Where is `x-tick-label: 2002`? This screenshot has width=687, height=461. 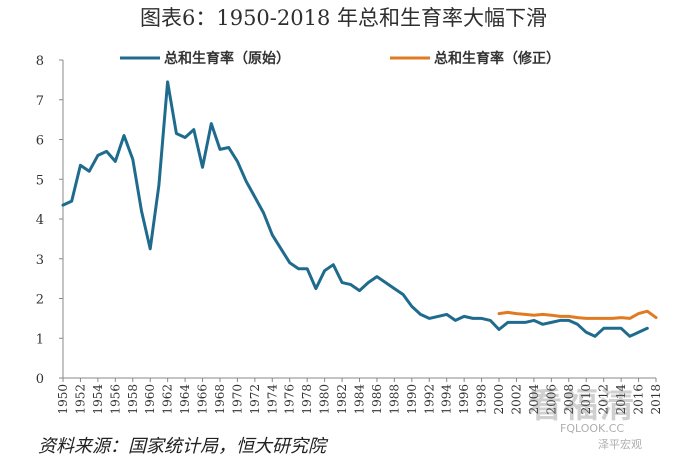
x-tick-label: 2002 is located at coordinates (516, 399).